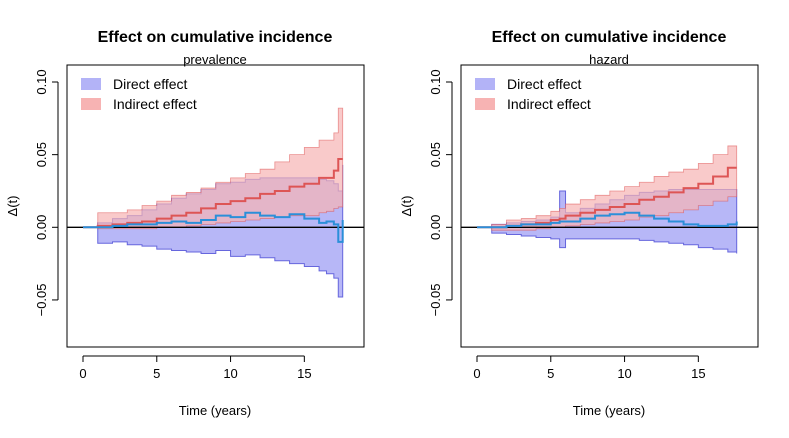 The image size is (789, 438). Describe the element at coordinates (213, 193) in the screenshot. I see `indirect-effect-line` at that location.